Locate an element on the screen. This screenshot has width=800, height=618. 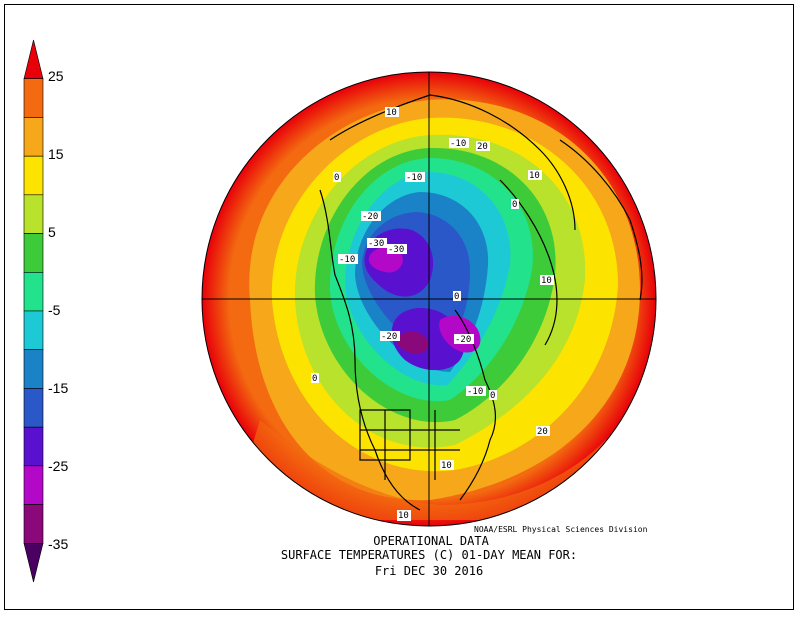
colorbar-label: -15 is located at coordinates (58, 388).